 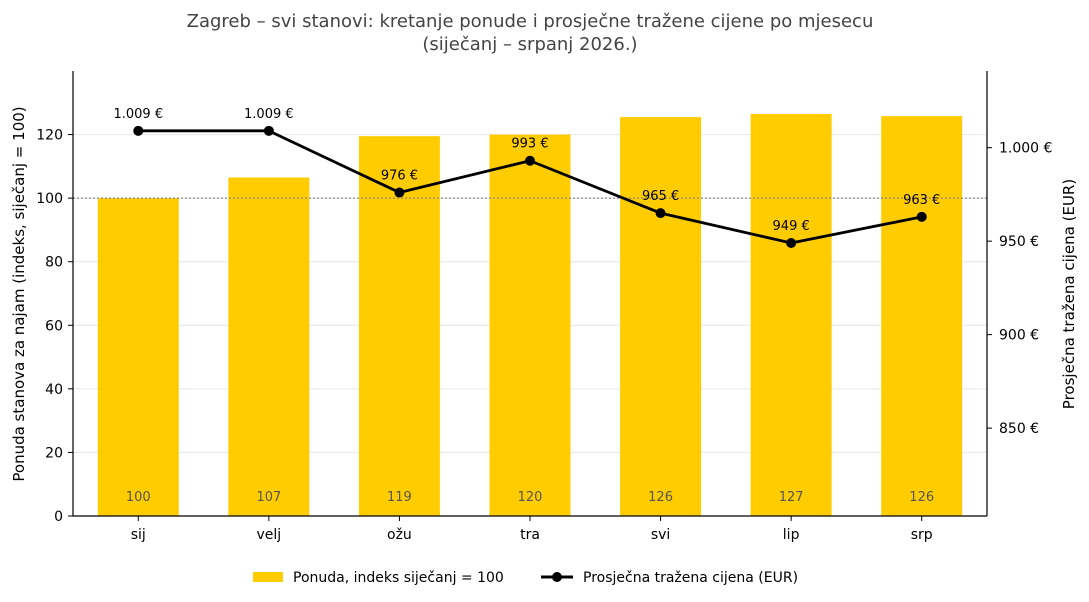 What do you see at coordinates (1019, 429) in the screenshot?
I see `right-tick-label: 850 €` at bounding box center [1019, 429].